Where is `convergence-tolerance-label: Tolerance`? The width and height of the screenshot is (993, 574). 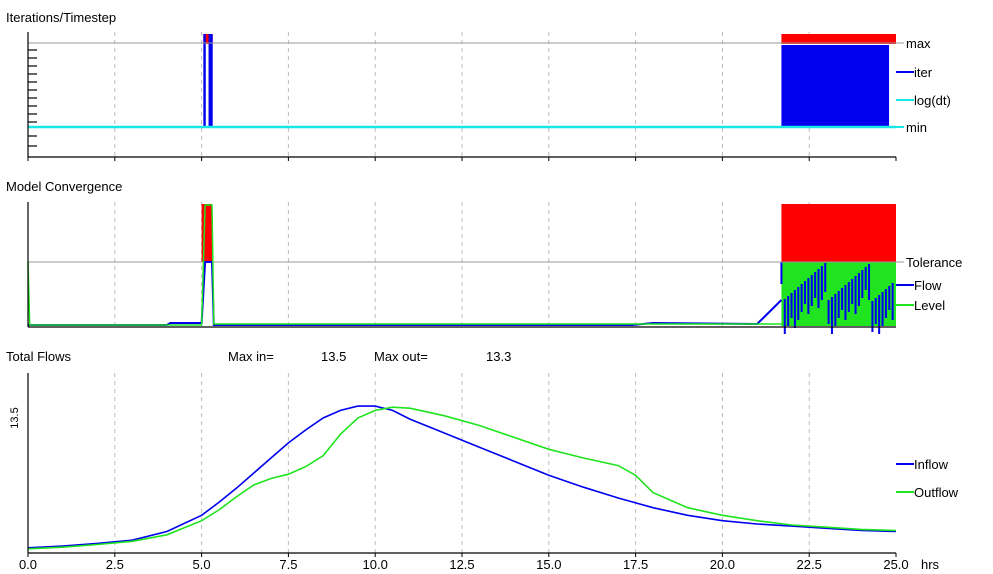
convergence-tolerance-label: Tolerance is located at coordinates (934, 262).